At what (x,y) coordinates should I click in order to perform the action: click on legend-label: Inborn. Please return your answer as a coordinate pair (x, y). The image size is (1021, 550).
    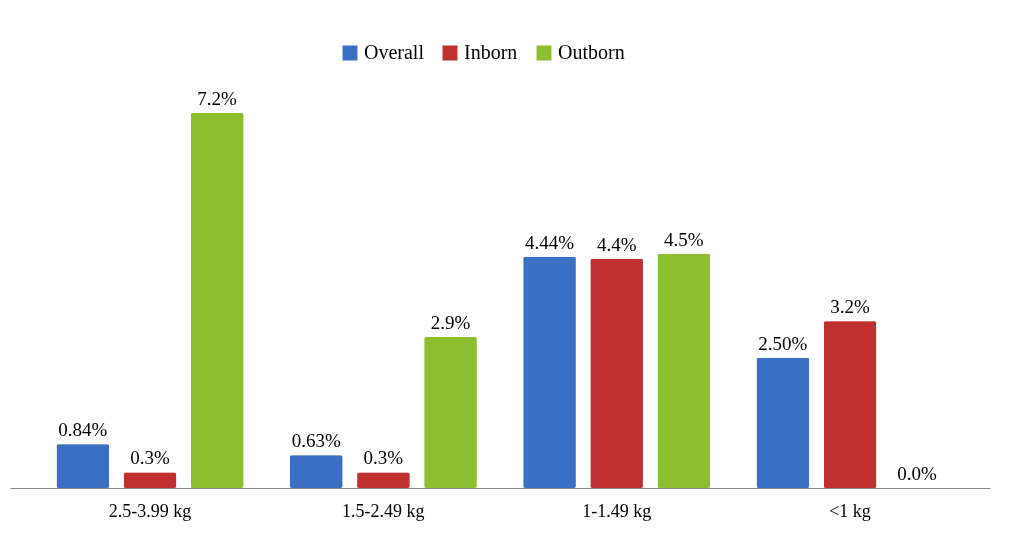
    Looking at the image, I should click on (491, 52).